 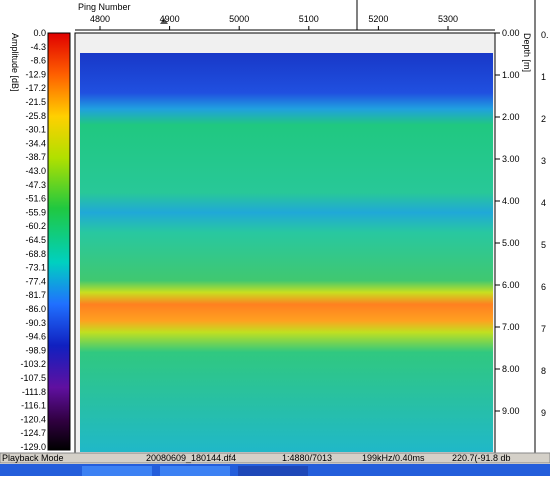 What do you see at coordinates (543, 203) in the screenshot?
I see `side-tick-label: 4` at bounding box center [543, 203].